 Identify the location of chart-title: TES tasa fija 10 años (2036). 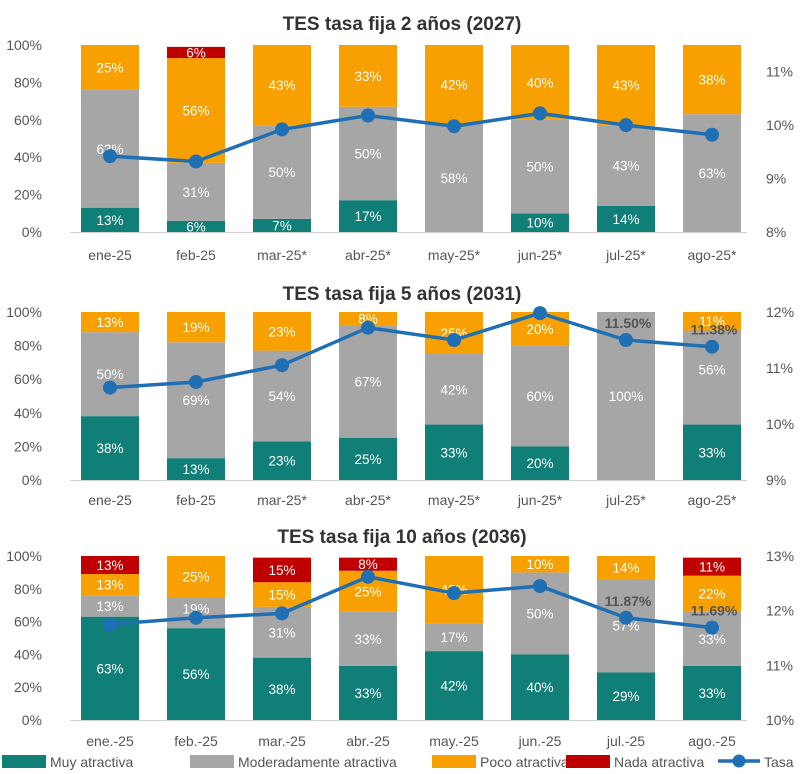
(401, 537).